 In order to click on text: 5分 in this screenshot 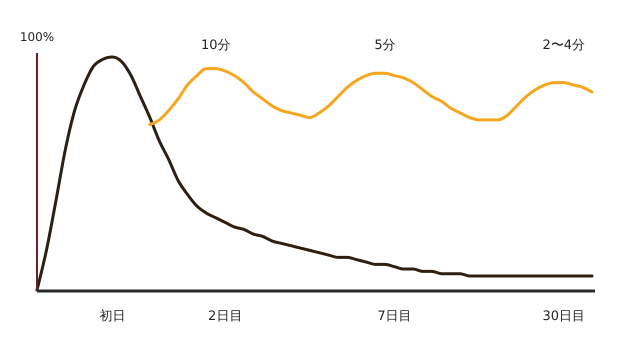, I will do `click(385, 45)`.